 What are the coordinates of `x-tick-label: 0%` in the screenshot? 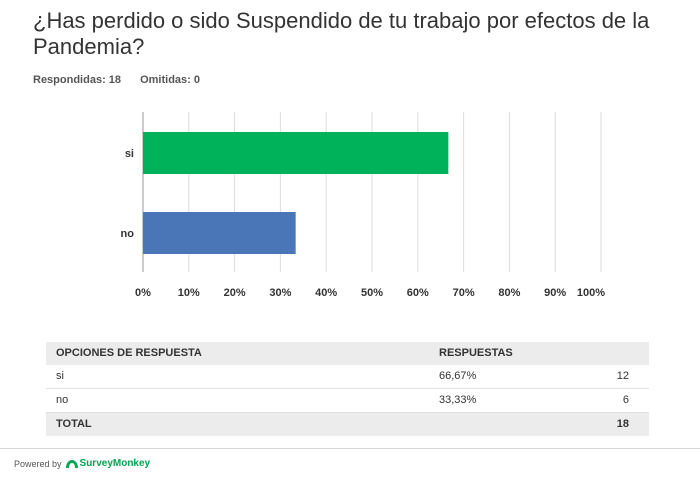 It's located at (143, 293).